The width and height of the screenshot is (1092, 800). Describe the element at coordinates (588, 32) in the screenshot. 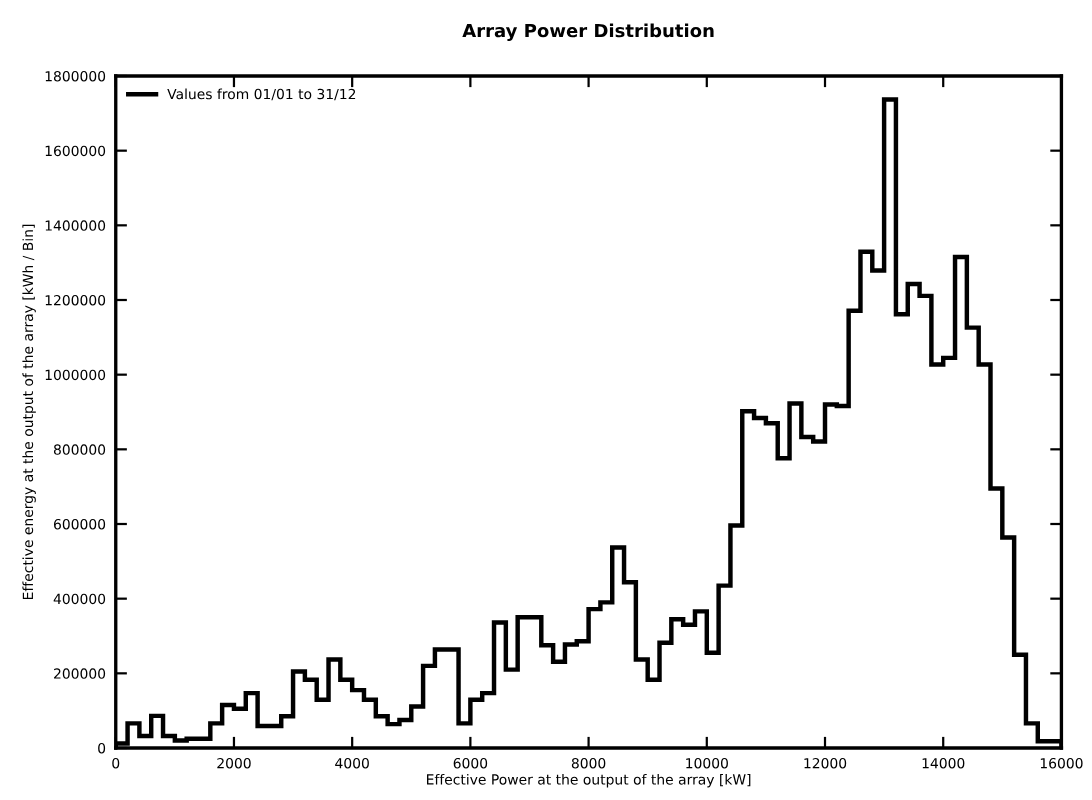

I see `chart-title: Array Power Distribution` at that location.